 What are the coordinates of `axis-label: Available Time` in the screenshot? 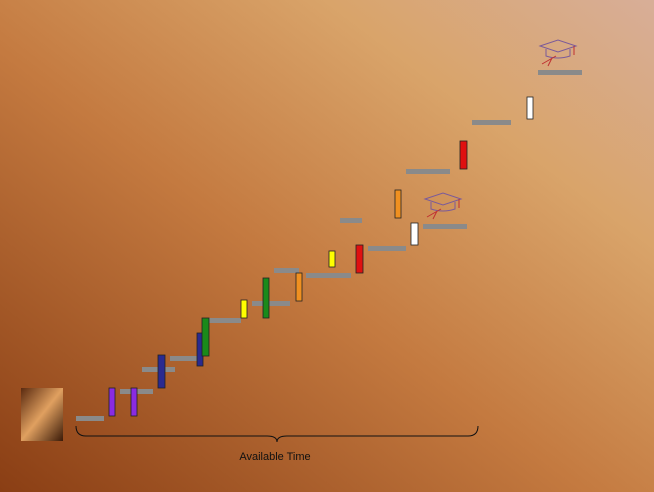 It's located at (274, 457).